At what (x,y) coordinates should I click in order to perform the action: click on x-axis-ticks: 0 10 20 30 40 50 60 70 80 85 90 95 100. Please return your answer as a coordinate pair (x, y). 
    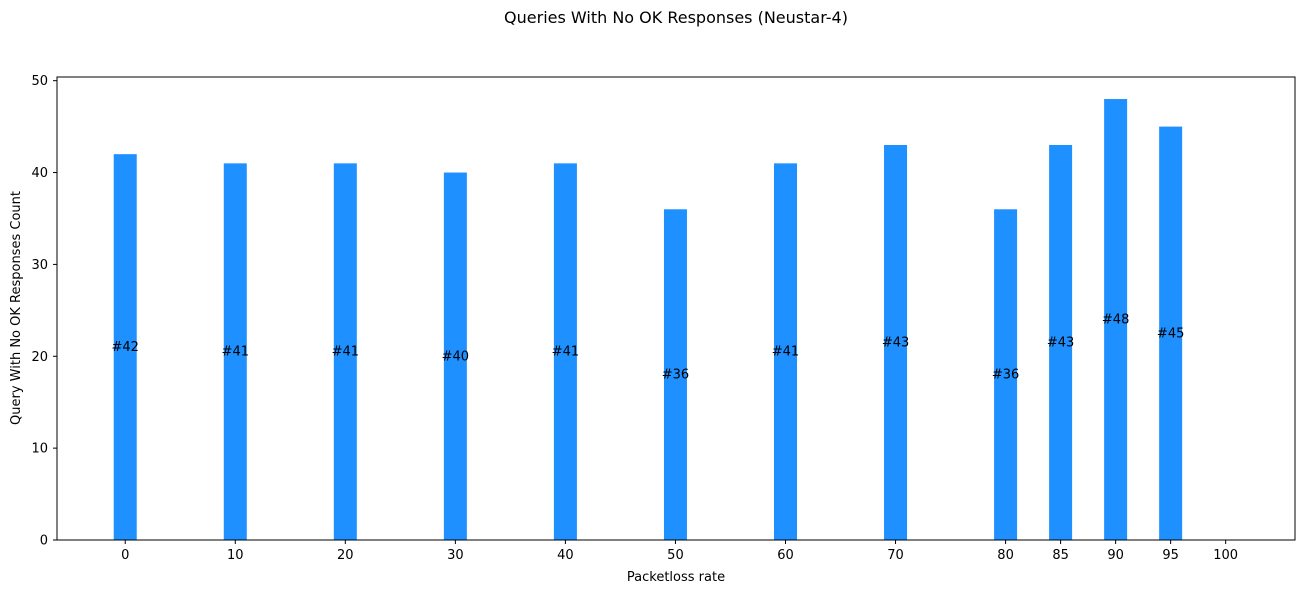
    Looking at the image, I should click on (679, 551).